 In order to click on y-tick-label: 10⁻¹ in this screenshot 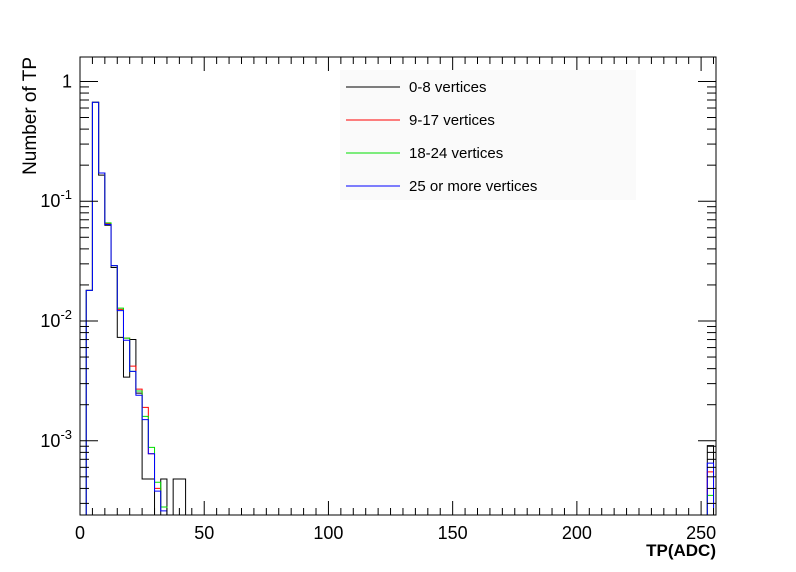, I will do `click(56, 199)`.